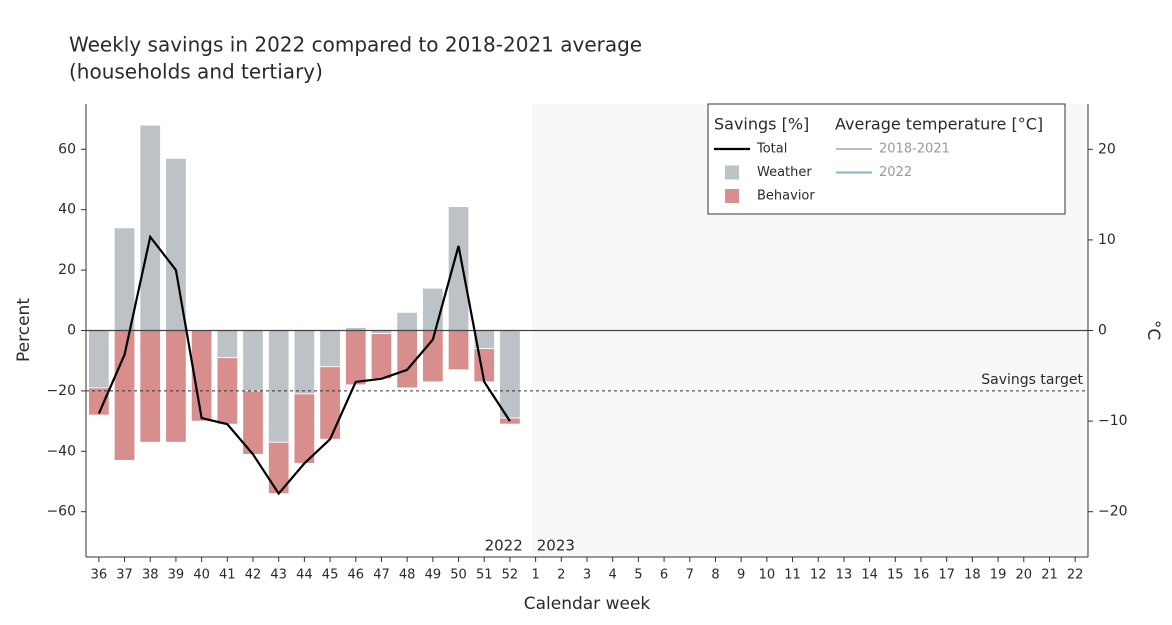  Describe the element at coordinates (67, 210) in the screenshot. I see `y-tick-label: 40` at that location.